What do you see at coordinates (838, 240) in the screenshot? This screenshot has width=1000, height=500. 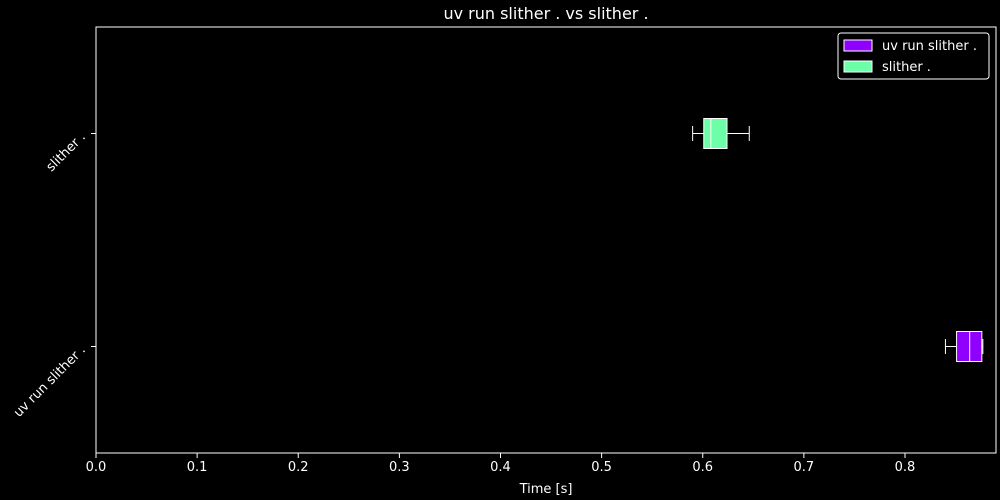 I see `boxplots` at bounding box center [838, 240].